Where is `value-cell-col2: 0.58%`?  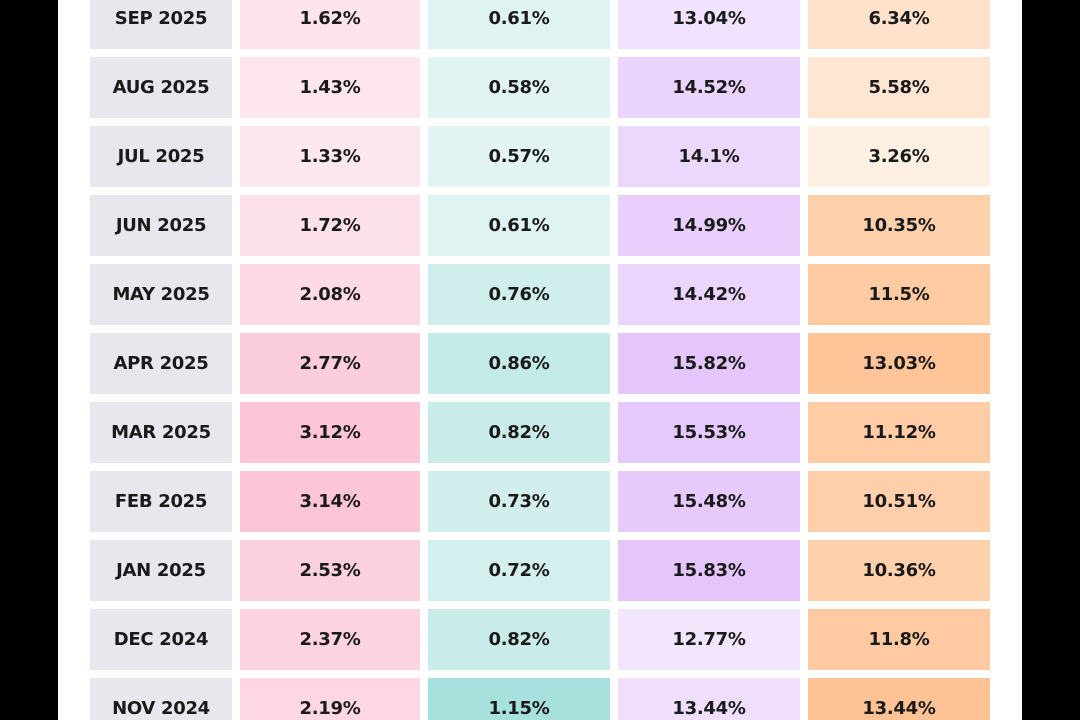
value-cell-col2: 0.58% is located at coordinates (519, 87).